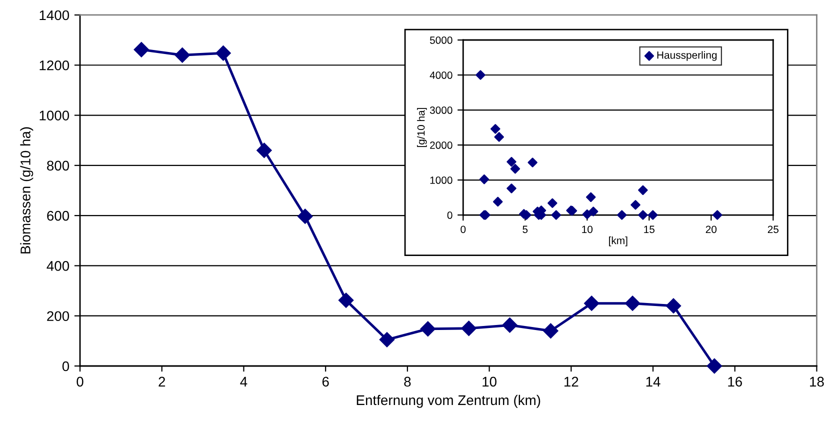  I want to click on legend-label: Haussperling, so click(687, 56).